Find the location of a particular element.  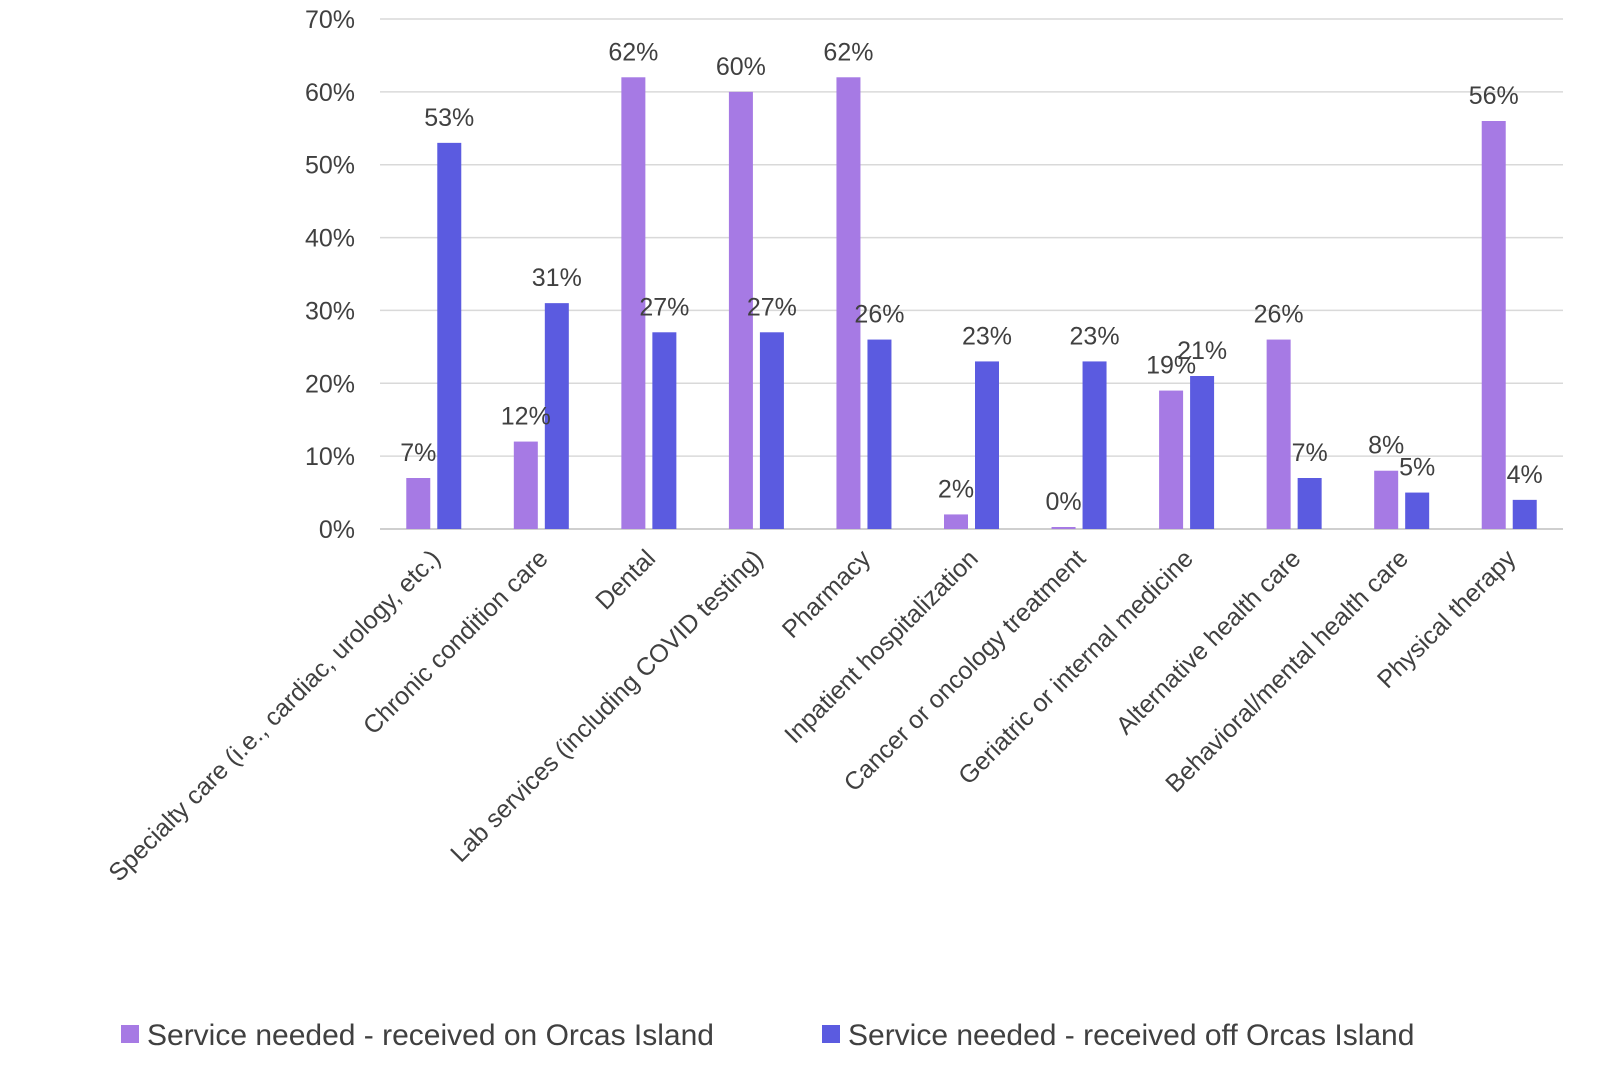

data-label: 53% is located at coordinates (449, 118).